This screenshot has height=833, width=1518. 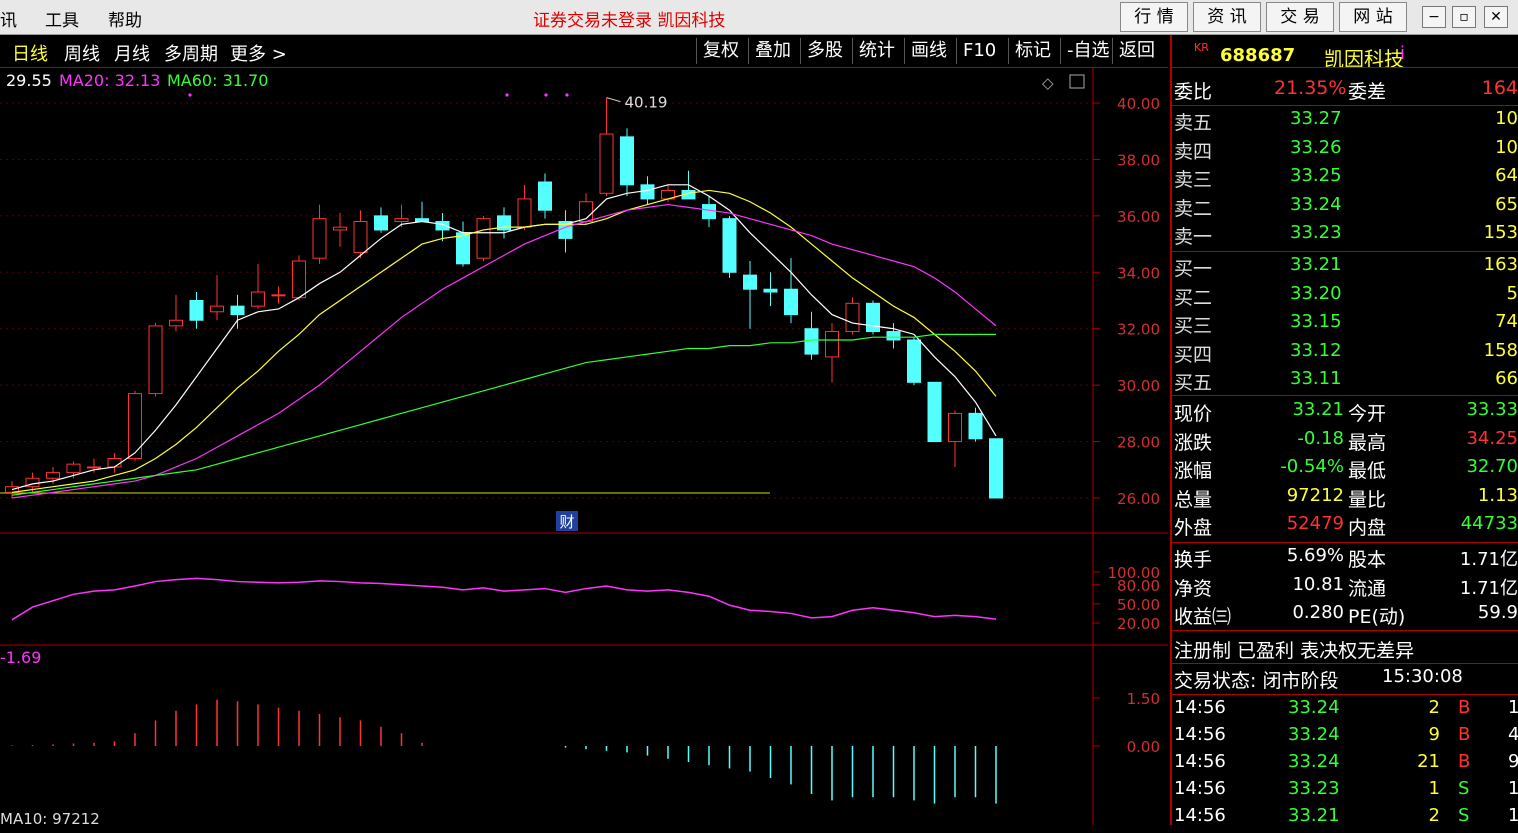 What do you see at coordinates (1154, 17) in the screenshot?
I see `top-button: 行 情` at bounding box center [1154, 17].